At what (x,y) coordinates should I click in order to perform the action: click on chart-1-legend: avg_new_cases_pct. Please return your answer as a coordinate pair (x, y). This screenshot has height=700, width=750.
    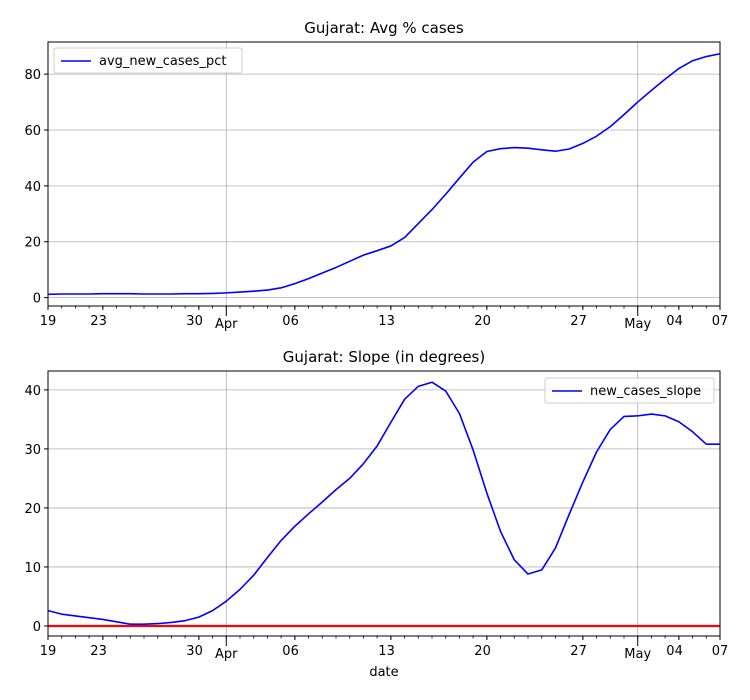
    Looking at the image, I should click on (148, 60).